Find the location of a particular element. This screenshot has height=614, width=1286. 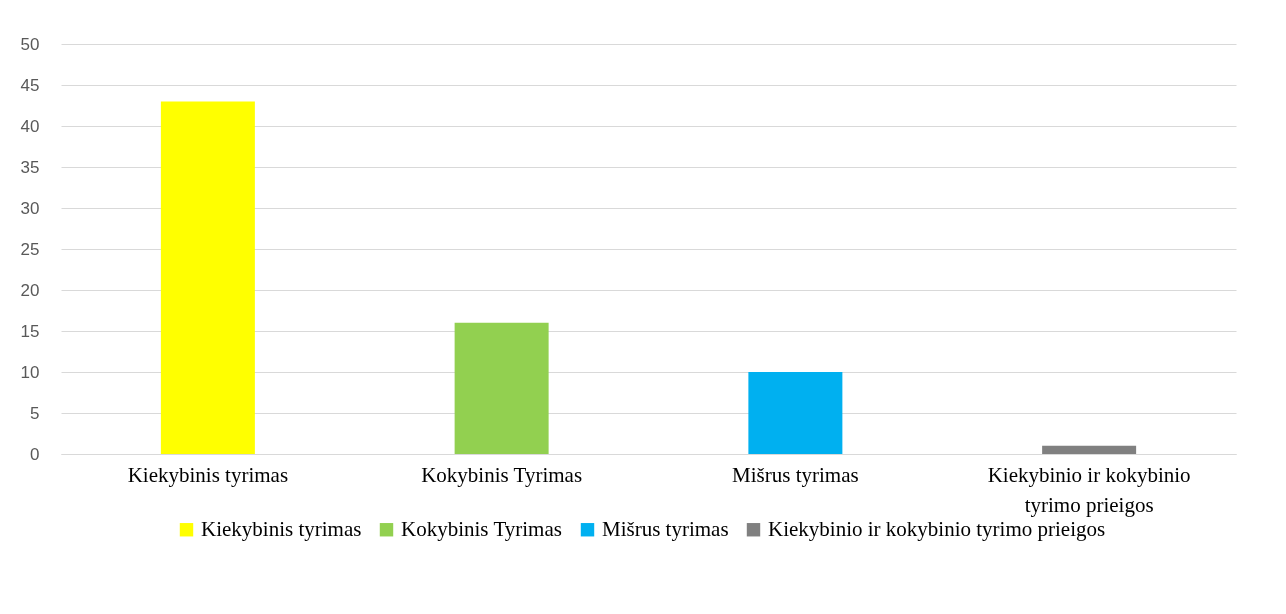

x-tick-label: Mišrus tyrimas is located at coordinates (795, 474).